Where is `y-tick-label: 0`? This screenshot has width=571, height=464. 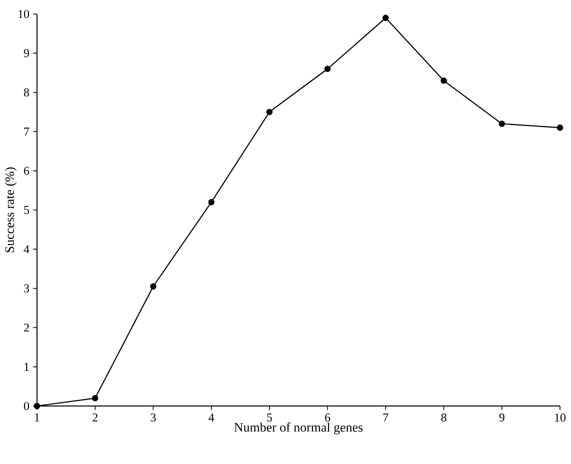
y-tick-label: 0 is located at coordinates (27, 406).